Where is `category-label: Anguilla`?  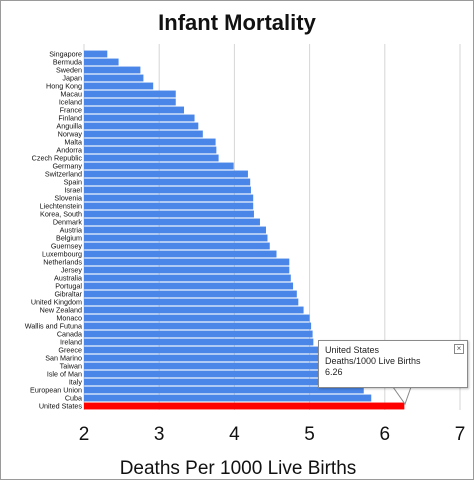
category-label: Anguilla is located at coordinates (69, 126).